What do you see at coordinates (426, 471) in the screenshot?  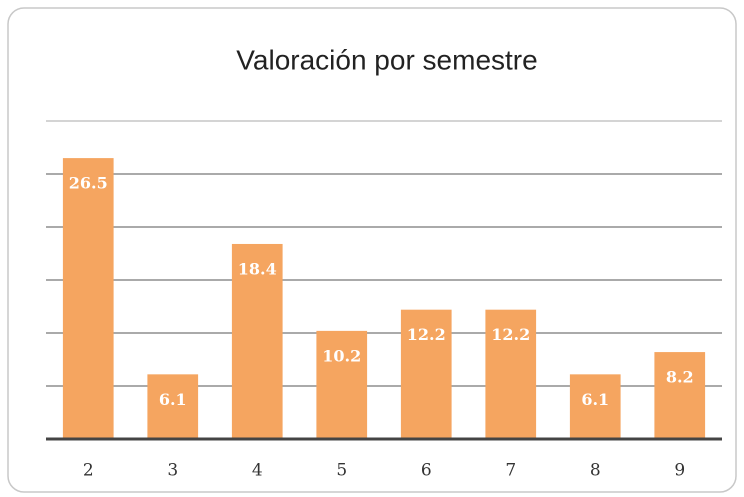 I see `x-tick-label: 6` at bounding box center [426, 471].